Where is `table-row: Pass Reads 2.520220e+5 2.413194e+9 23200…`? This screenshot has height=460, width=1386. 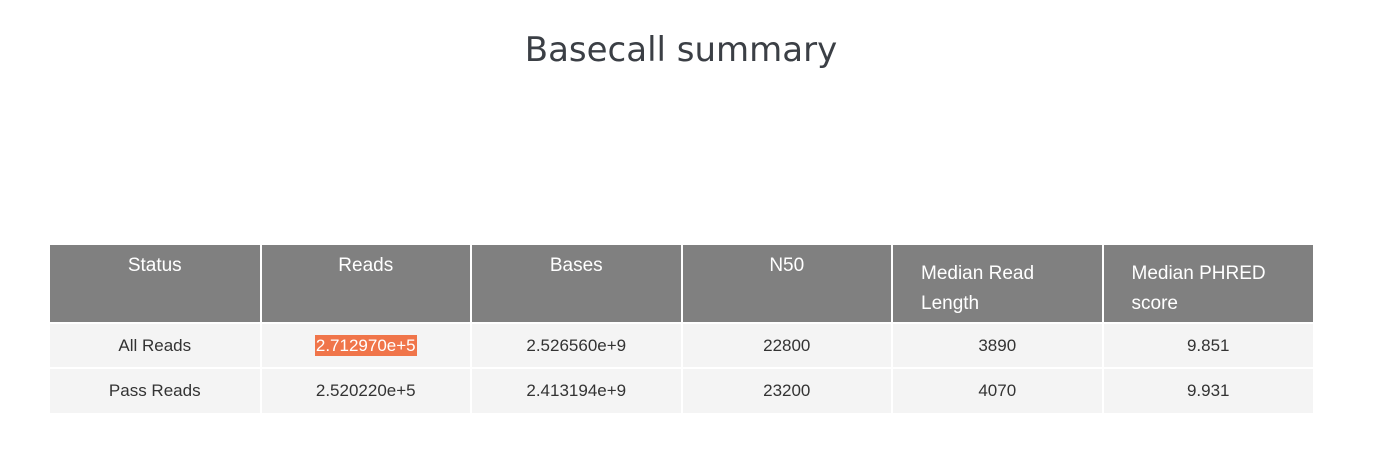
table-row: Pass Reads 2.520220e+5 2.413194e+9 23200… is located at coordinates (681, 390).